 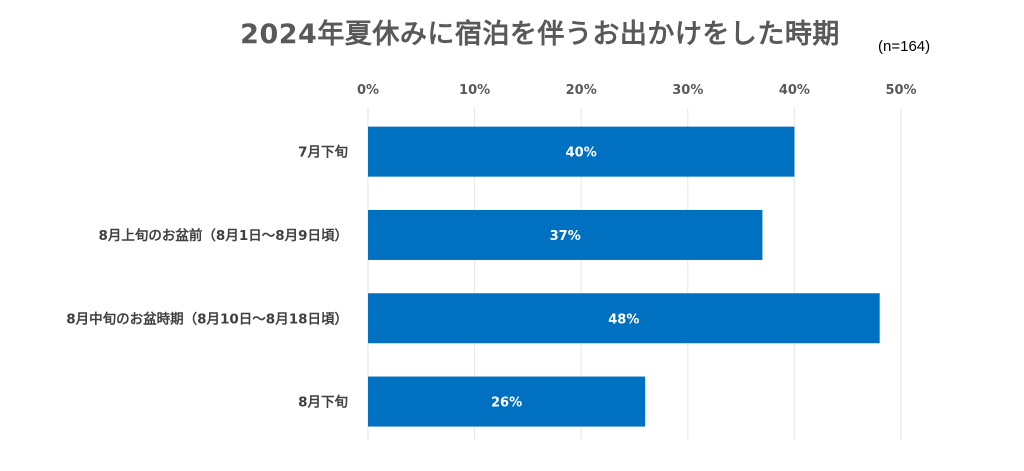 I want to click on sample-size-note: (n=164), so click(x=904, y=46).